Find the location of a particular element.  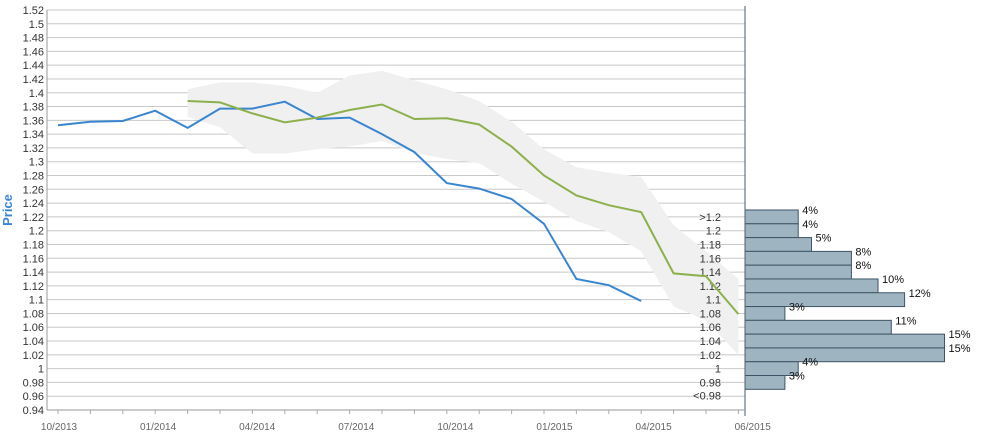

y-tick-label: 1.28 is located at coordinates (33, 177).